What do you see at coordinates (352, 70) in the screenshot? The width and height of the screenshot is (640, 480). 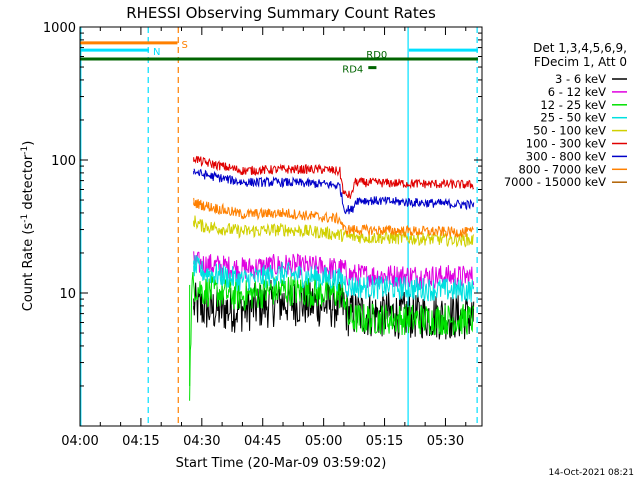 I see `flag-bar-label: RD4` at bounding box center [352, 70].